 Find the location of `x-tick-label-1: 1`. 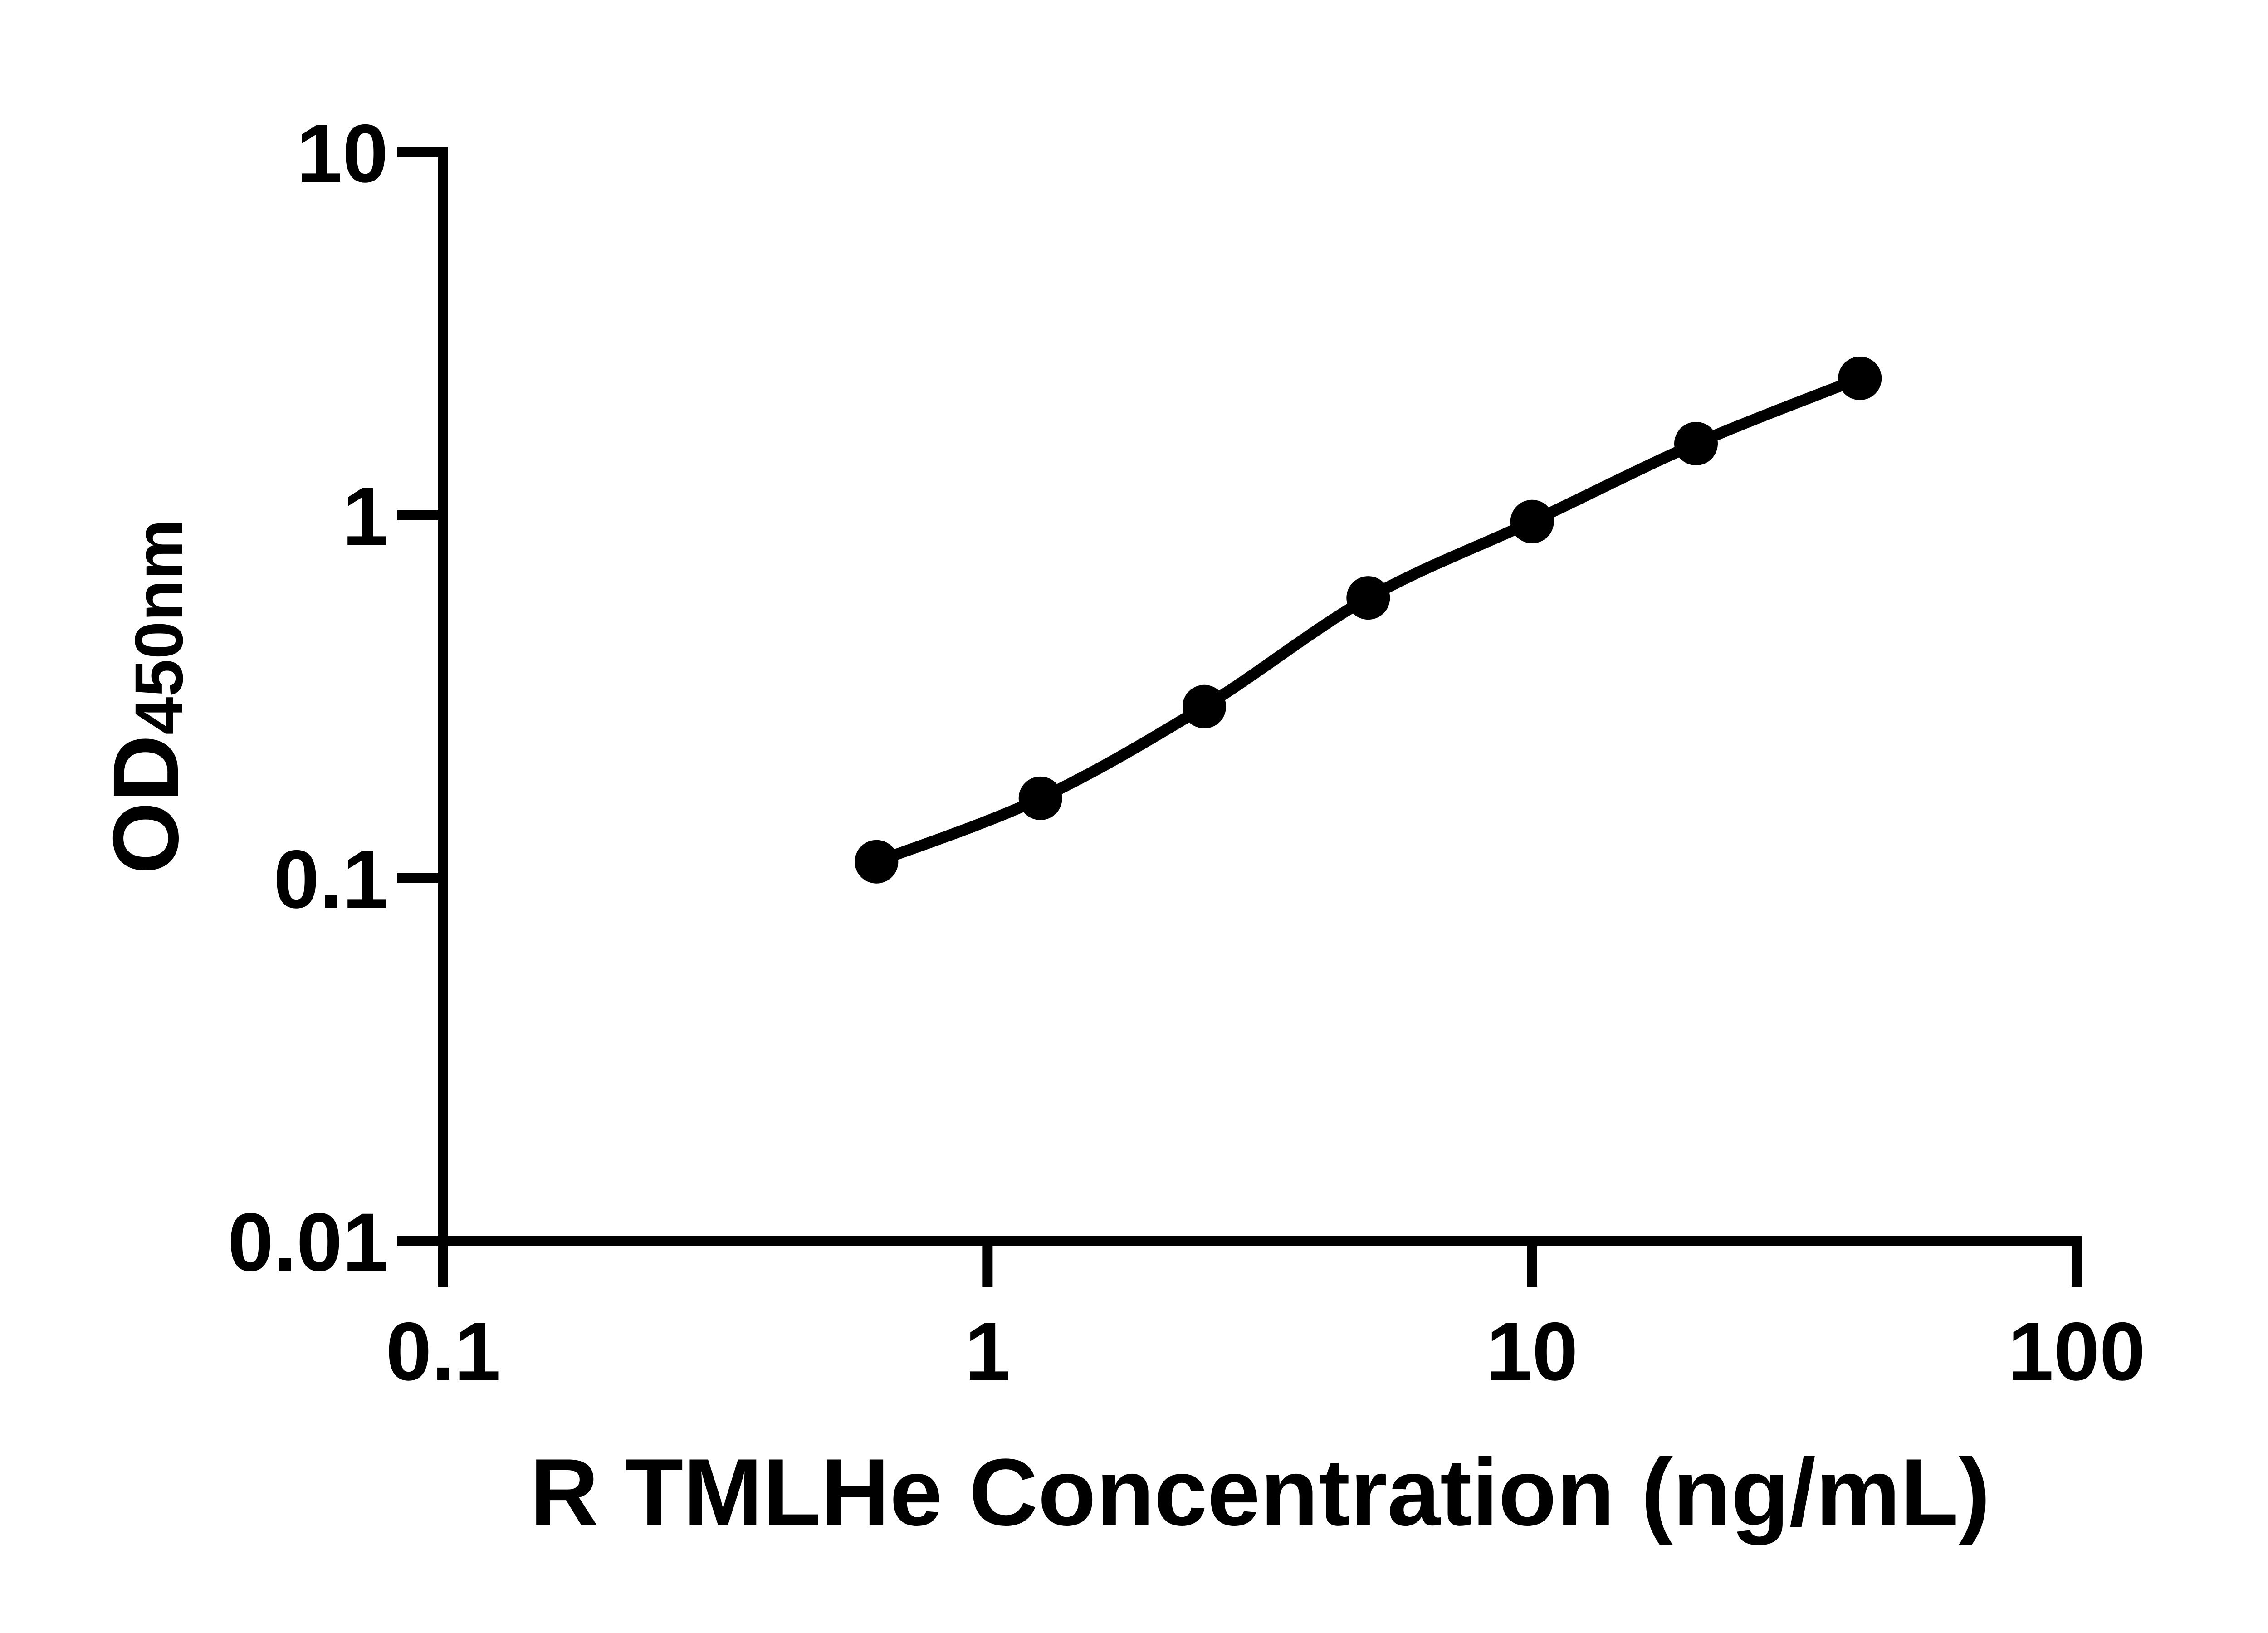

x-tick-label-1: 1 is located at coordinates (988, 1351).